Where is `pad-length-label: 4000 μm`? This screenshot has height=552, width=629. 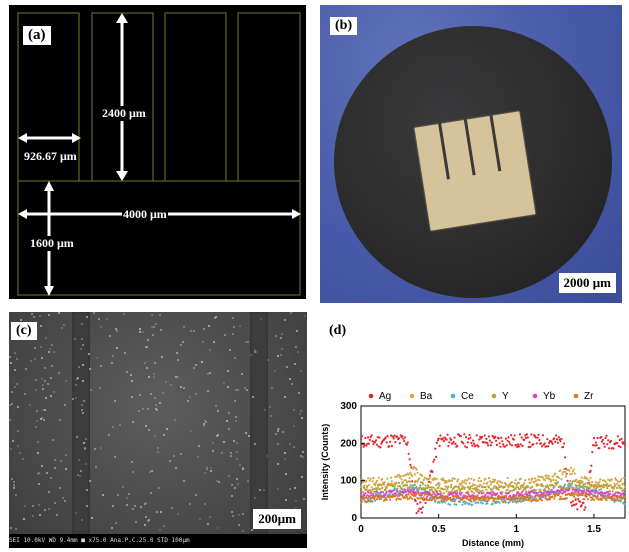
pad-length-label: 4000 μm is located at coordinates (145, 214).